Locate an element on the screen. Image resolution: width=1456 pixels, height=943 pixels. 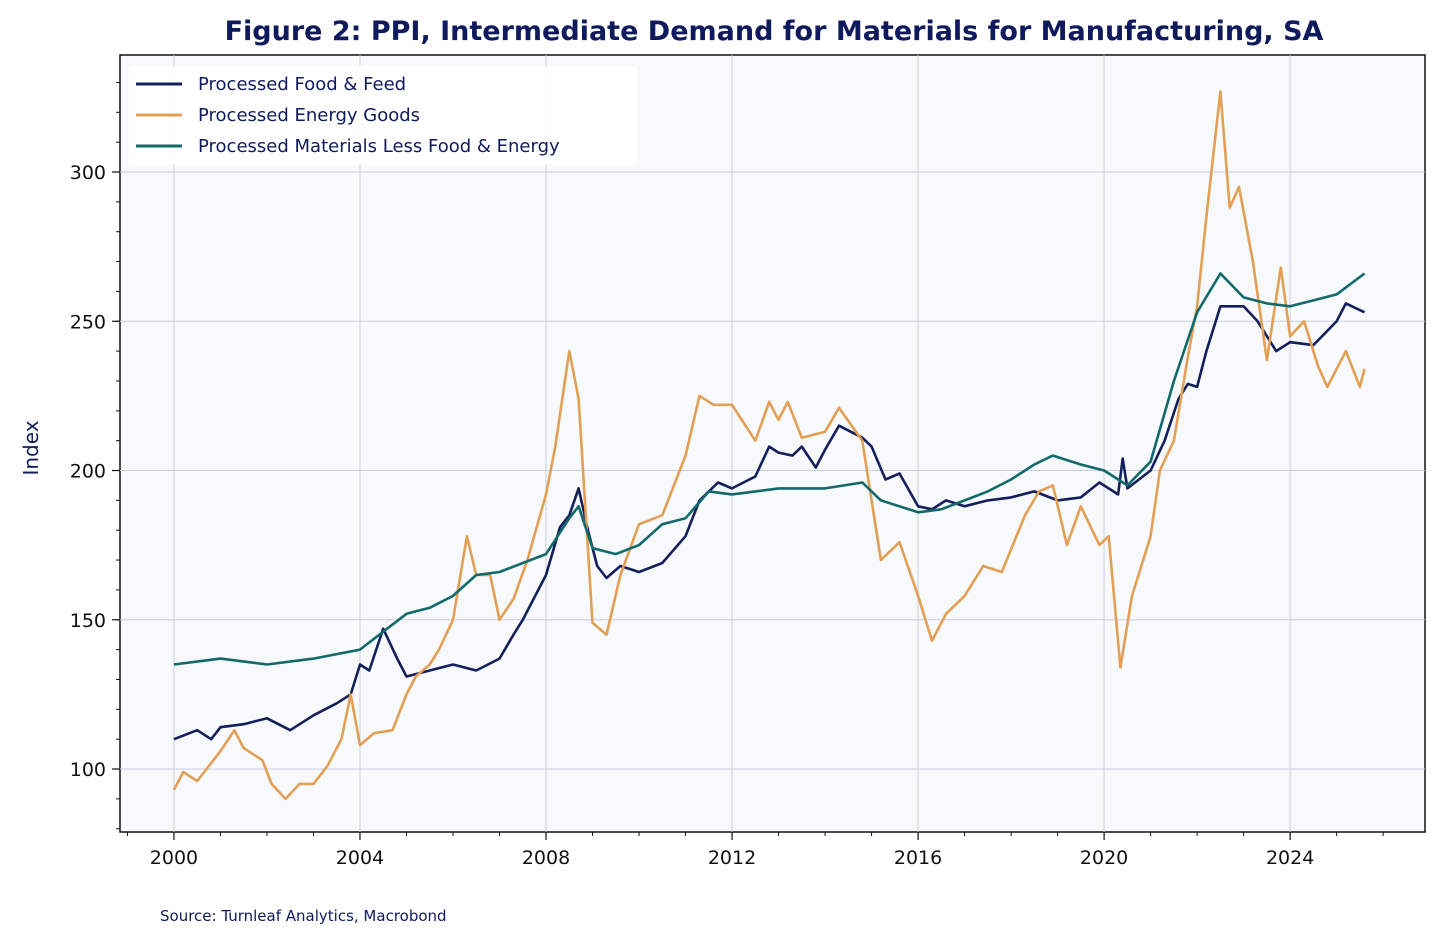
x-tick-label: 2020 is located at coordinates (1104, 858).